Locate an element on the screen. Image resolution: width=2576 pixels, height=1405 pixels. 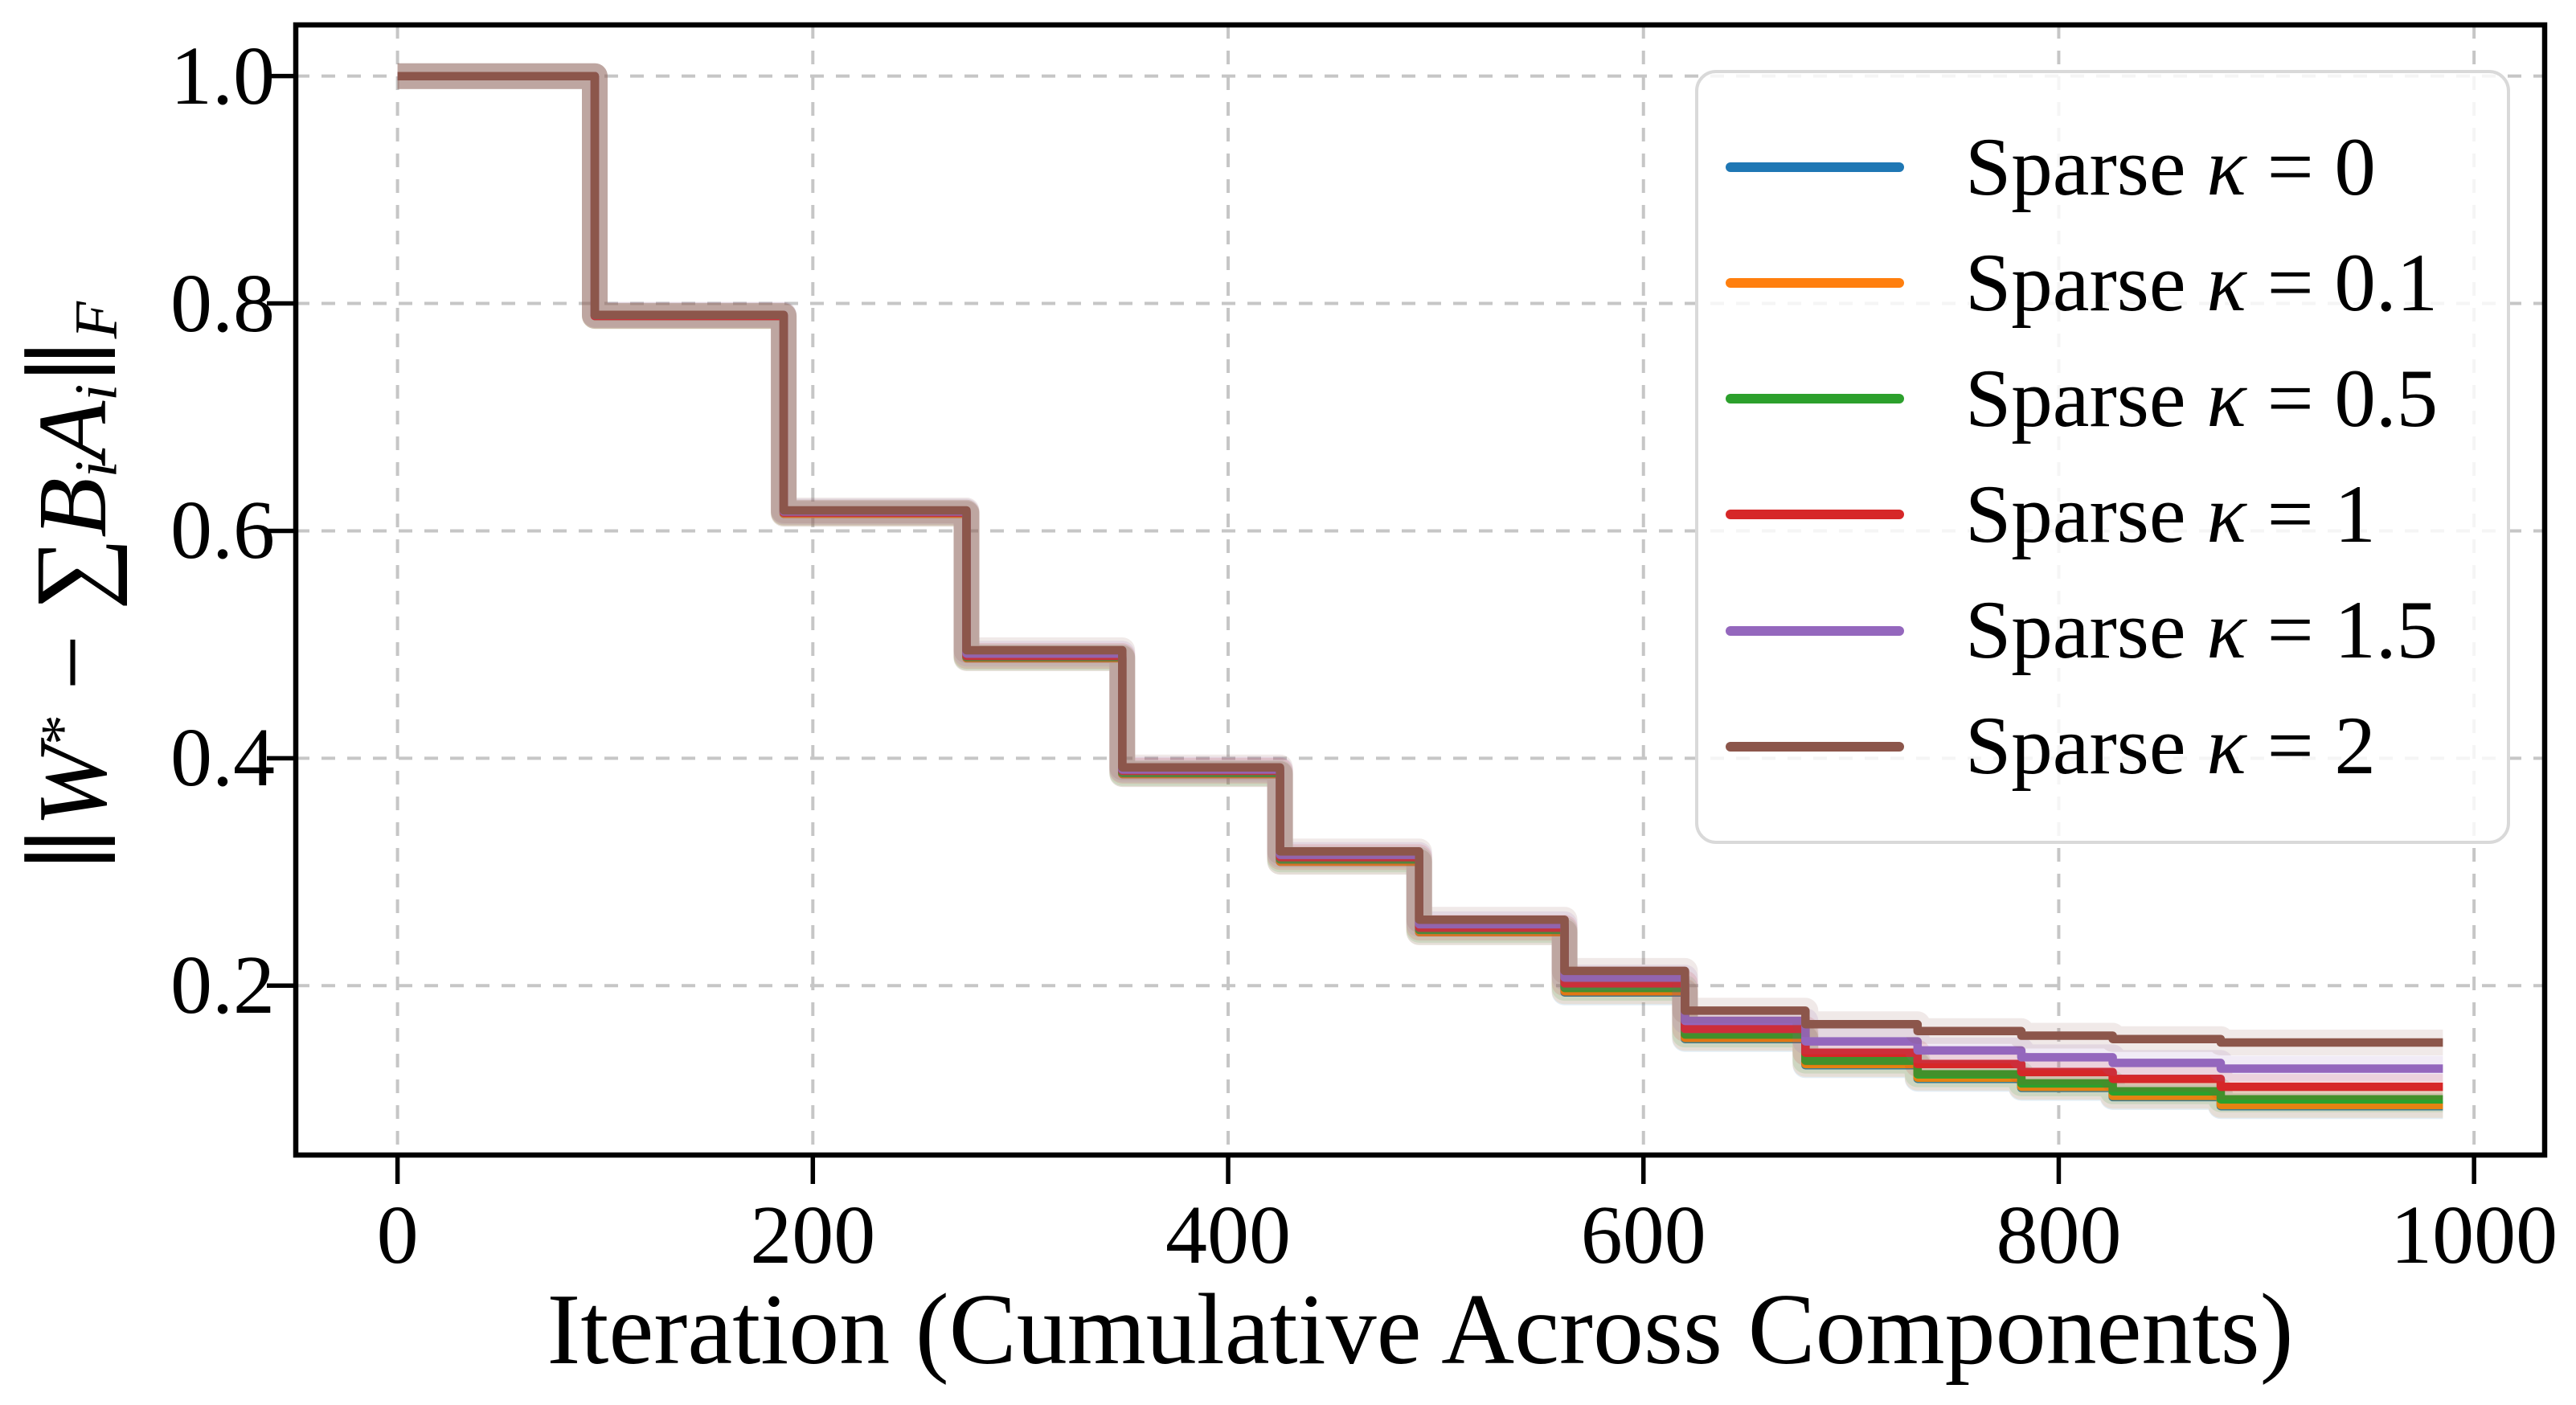
y-tick-label-0.2: 0.2 is located at coordinates (223, 985).